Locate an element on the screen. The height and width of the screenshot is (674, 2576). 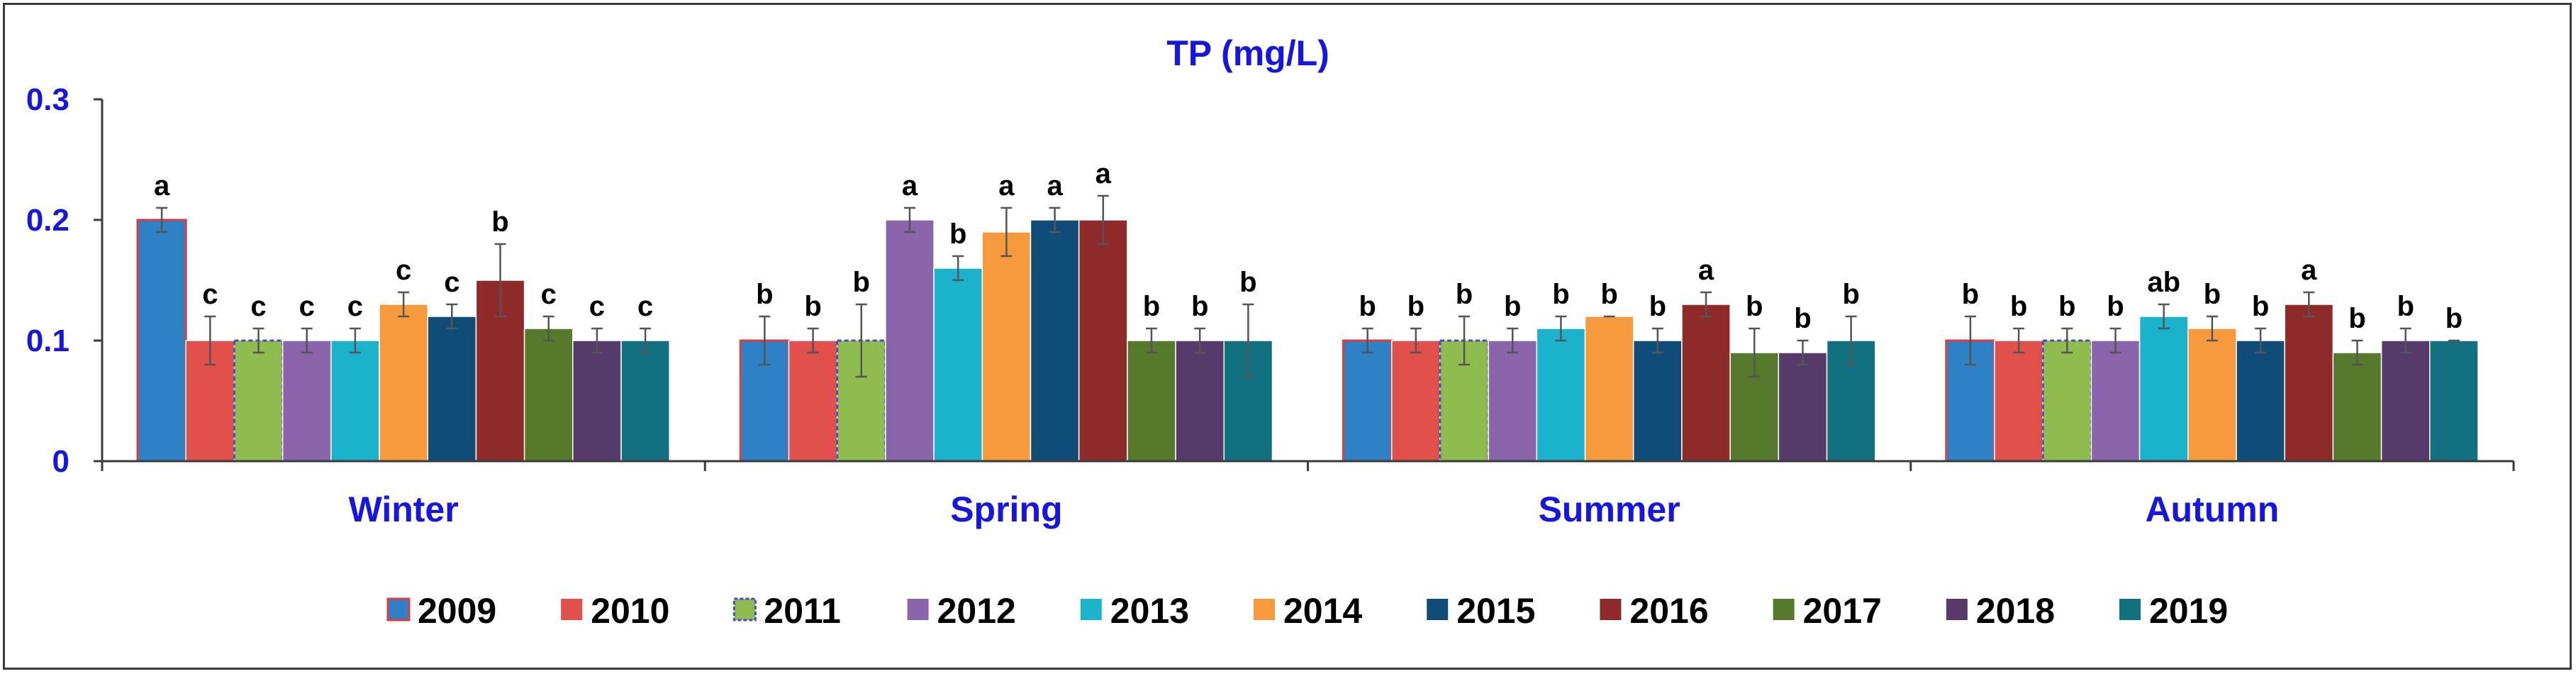
bar-2015-summer is located at coordinates (1658, 401).